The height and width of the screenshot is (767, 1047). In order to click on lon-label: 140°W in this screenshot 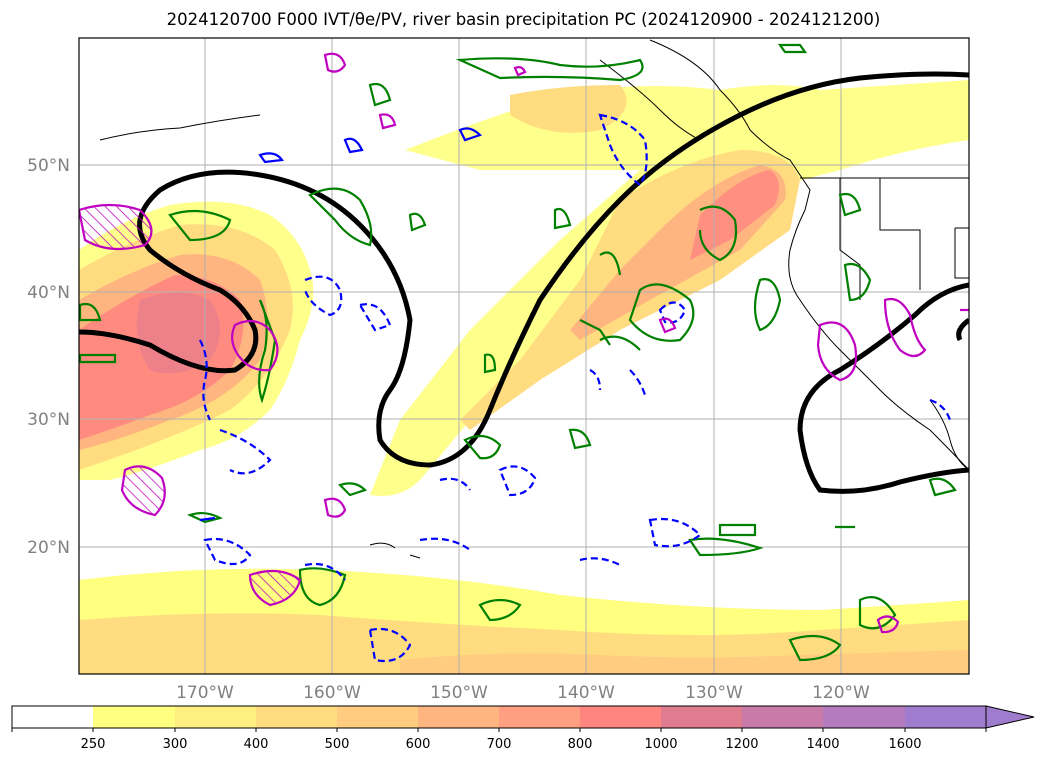, I will do `click(586, 693)`.